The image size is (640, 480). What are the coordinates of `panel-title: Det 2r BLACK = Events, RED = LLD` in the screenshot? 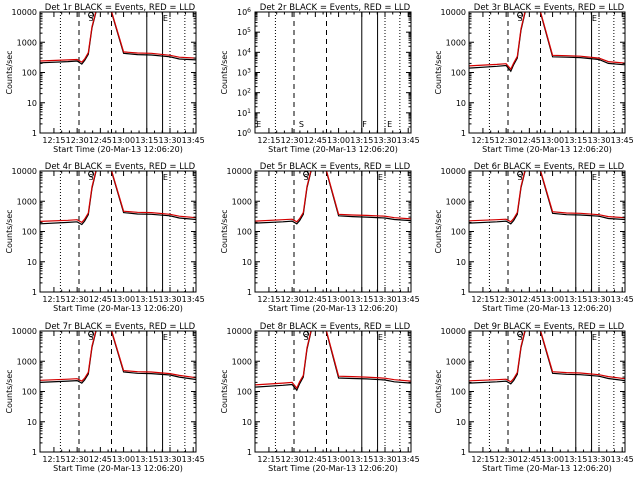 It's located at (335, 8).